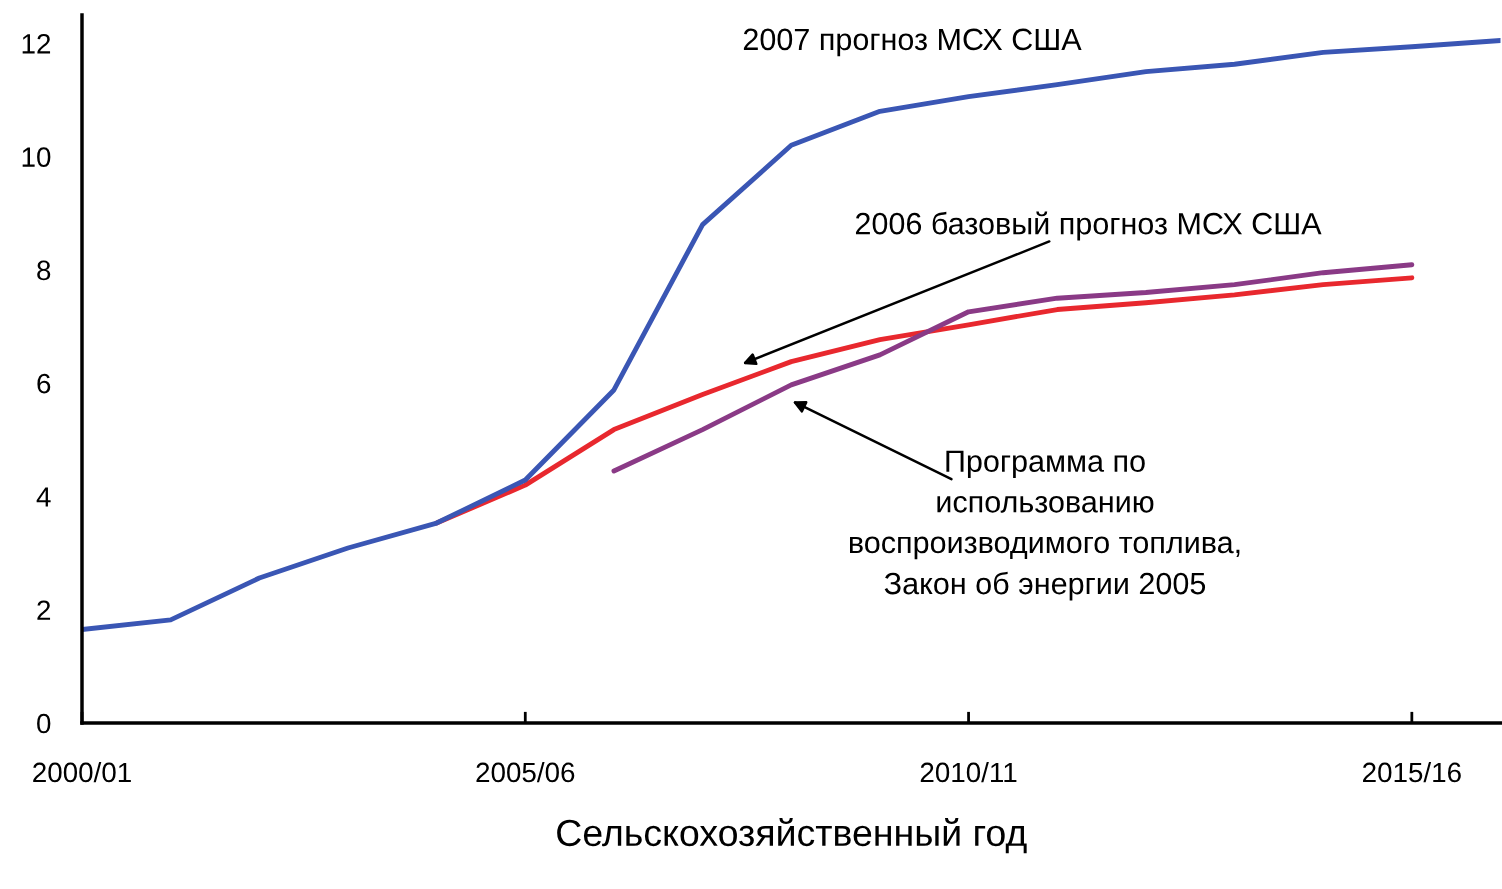 The width and height of the screenshot is (1502, 889). Describe the element at coordinates (912, 42) in the screenshot. I see `annotation: 2007 прогноз МСХ США` at that location.